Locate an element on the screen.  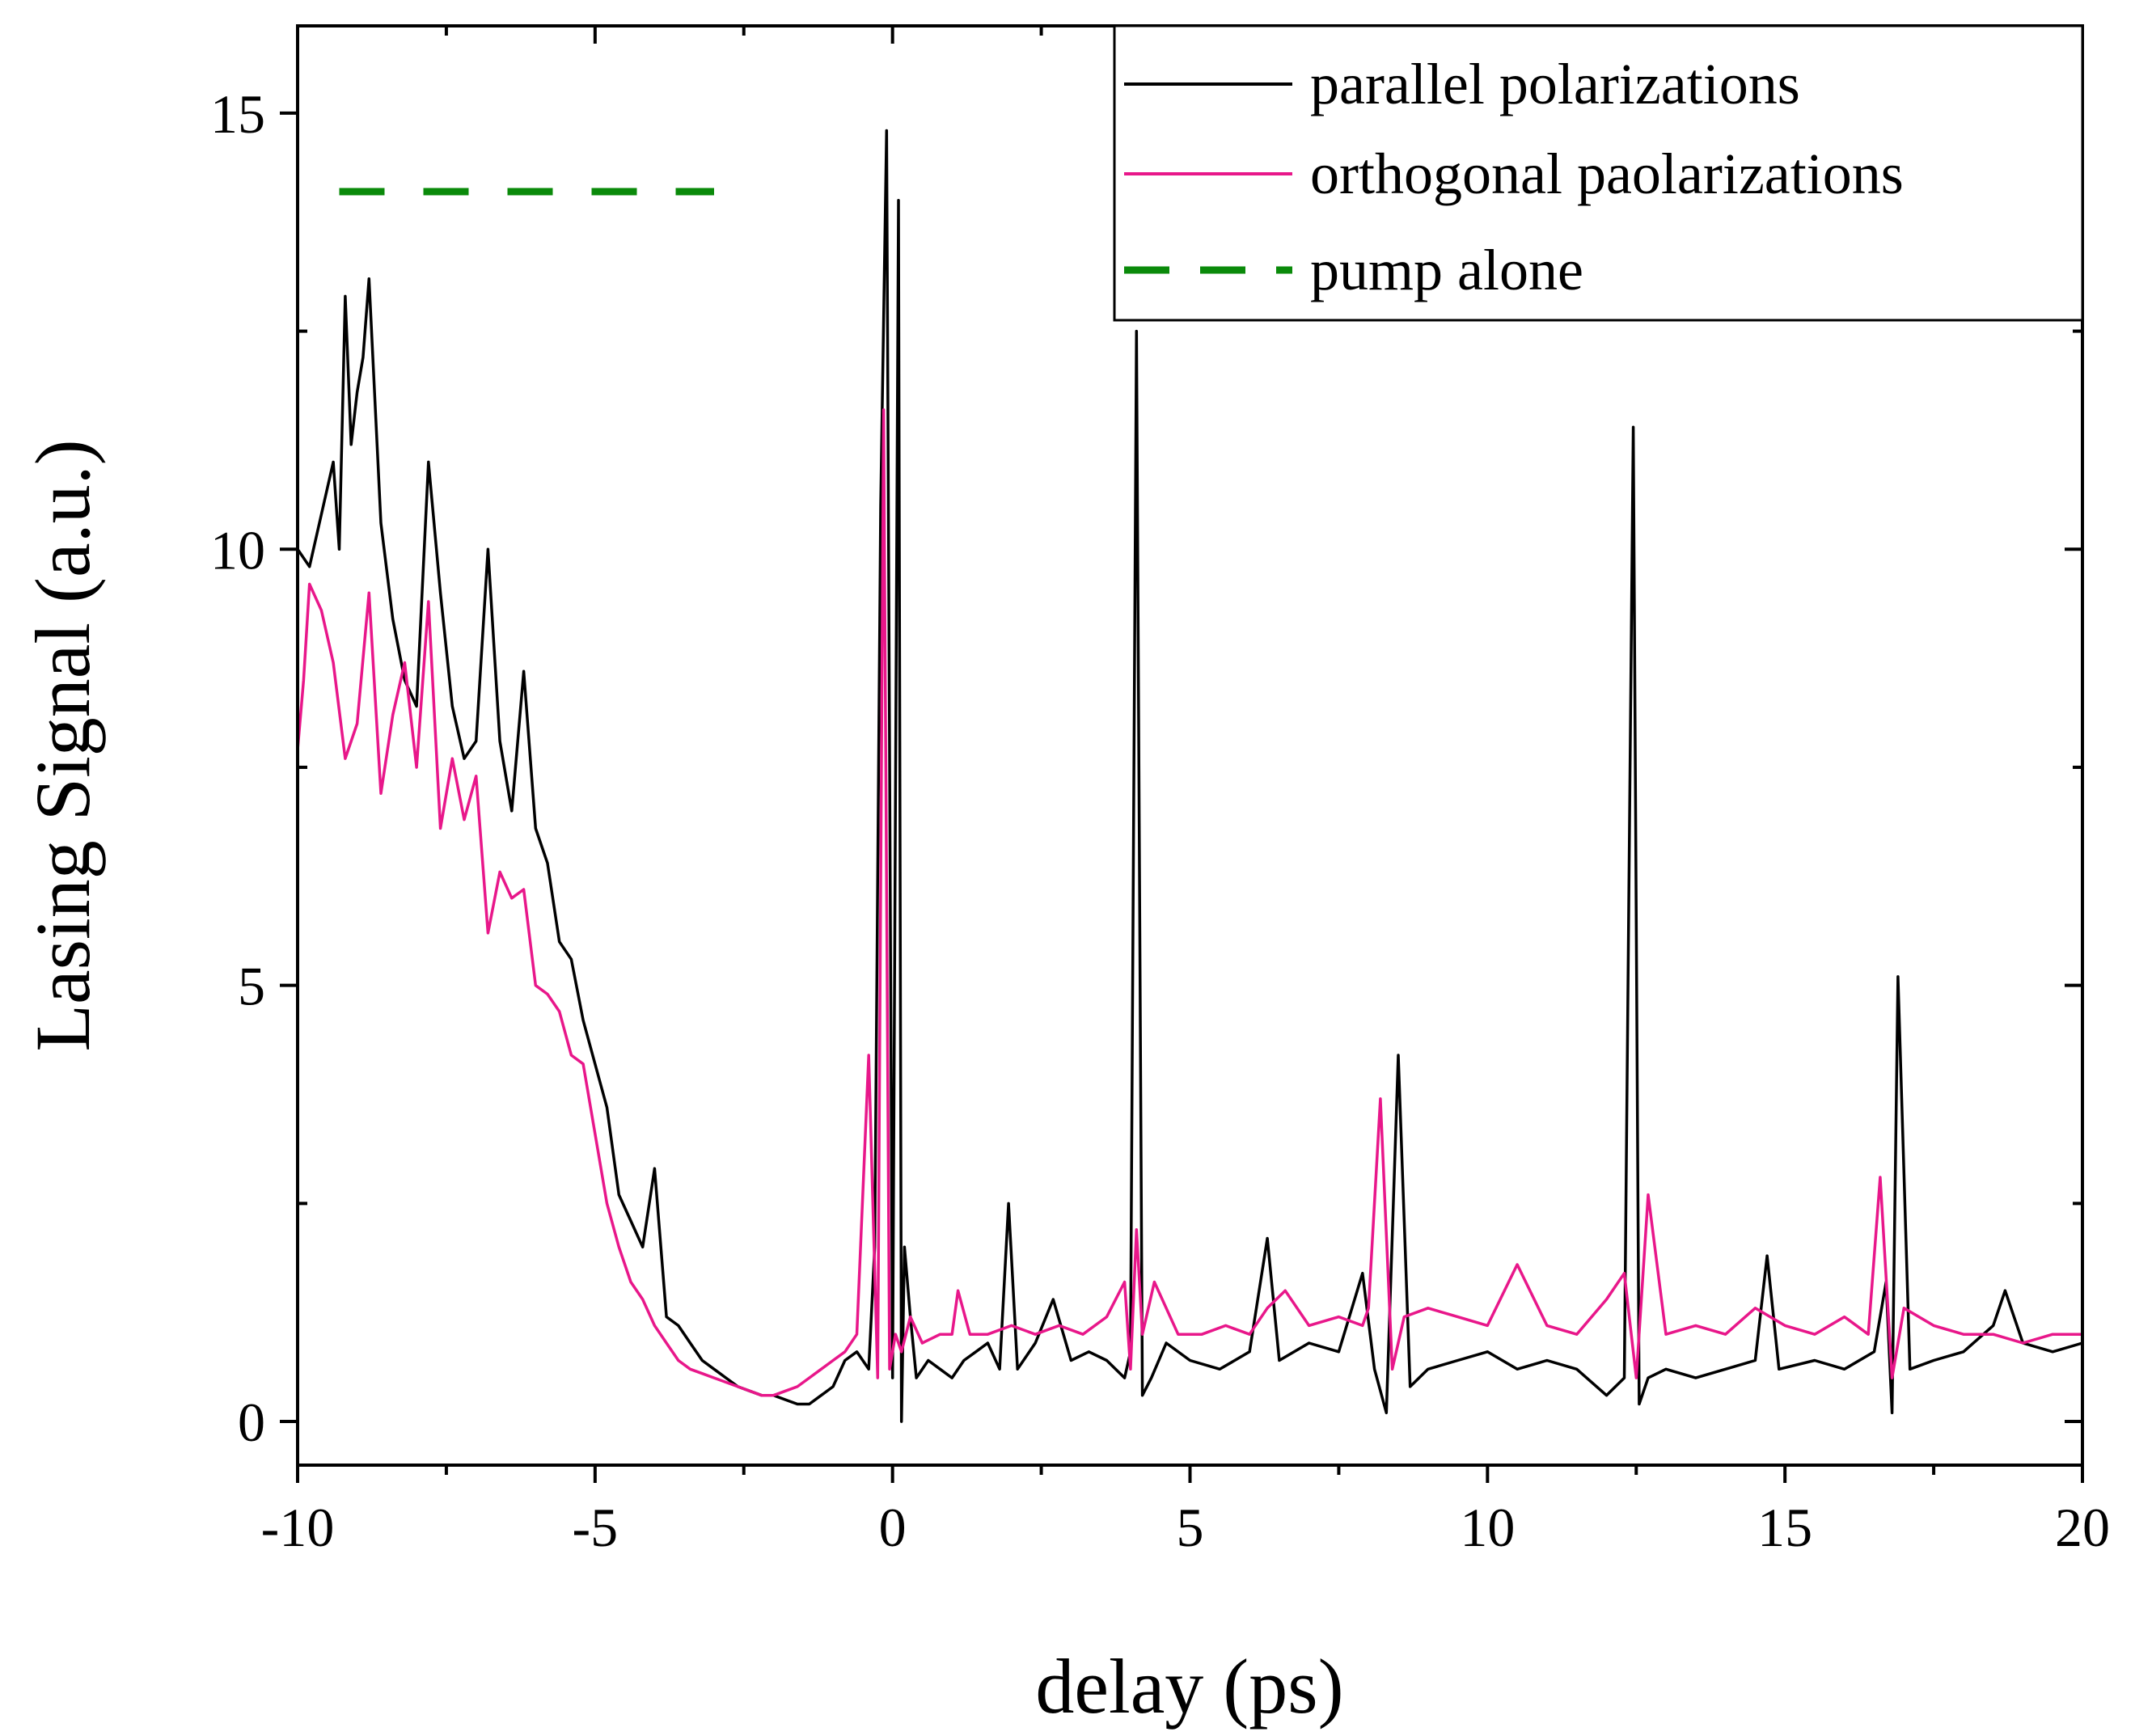
y-tick-label: 5 is located at coordinates (252, 986).